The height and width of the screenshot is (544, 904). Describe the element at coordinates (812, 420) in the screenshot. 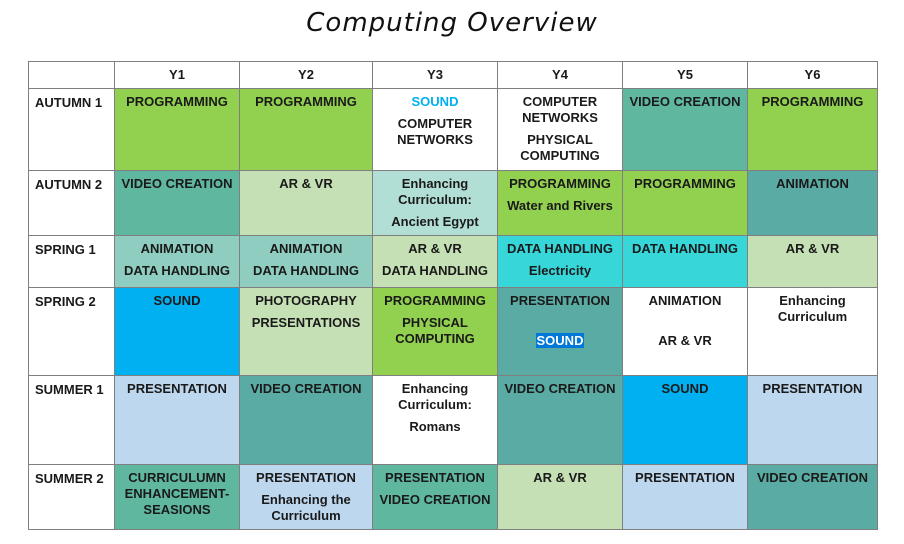

I see `cell-u1-y6: PRESENTATION` at that location.